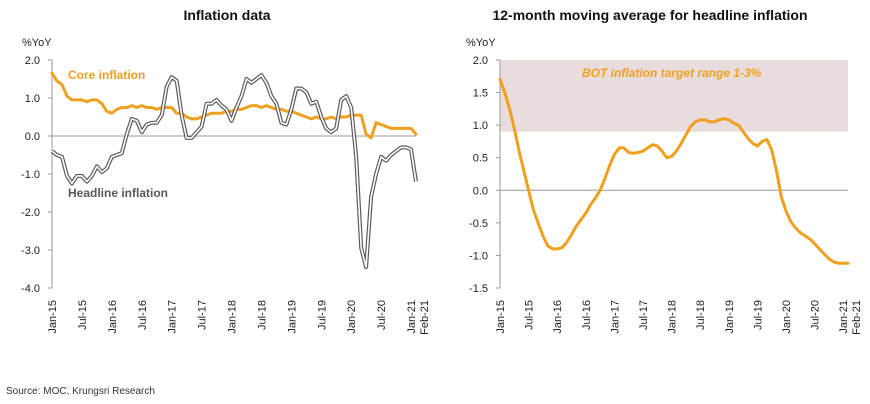 The height and width of the screenshot is (404, 870). Describe the element at coordinates (412, 317) in the screenshot. I see `left-x-tick-label: Jan-21` at that location.